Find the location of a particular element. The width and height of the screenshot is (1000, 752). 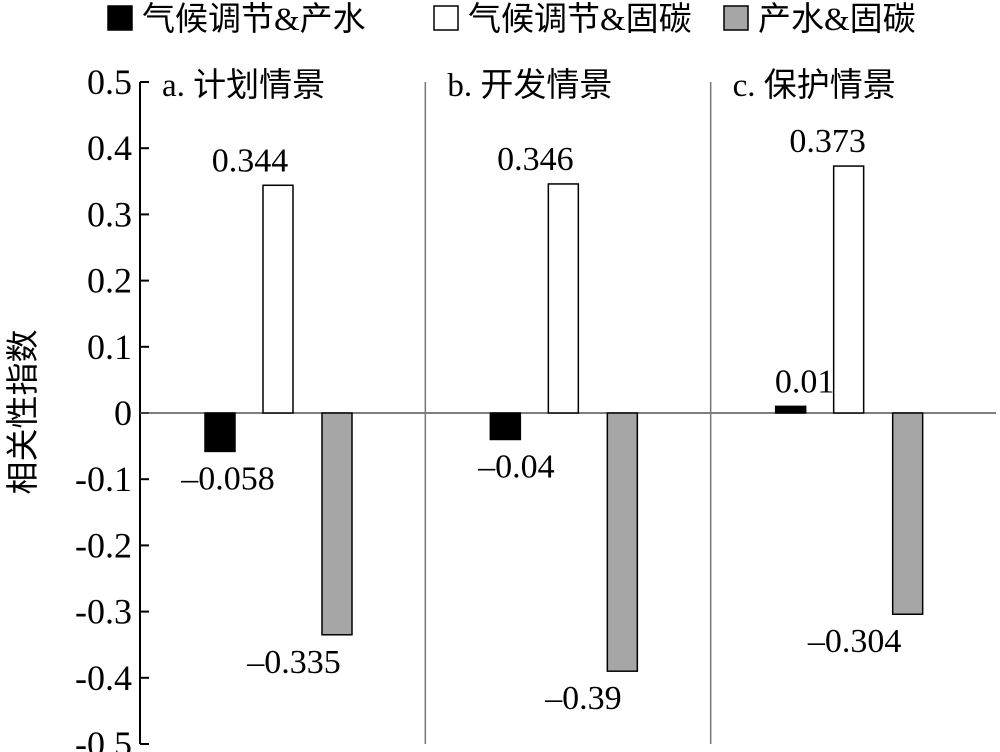

legend: 气候调节&产水 气候调节&固碳 产水&固碳 is located at coordinates (511, 19).